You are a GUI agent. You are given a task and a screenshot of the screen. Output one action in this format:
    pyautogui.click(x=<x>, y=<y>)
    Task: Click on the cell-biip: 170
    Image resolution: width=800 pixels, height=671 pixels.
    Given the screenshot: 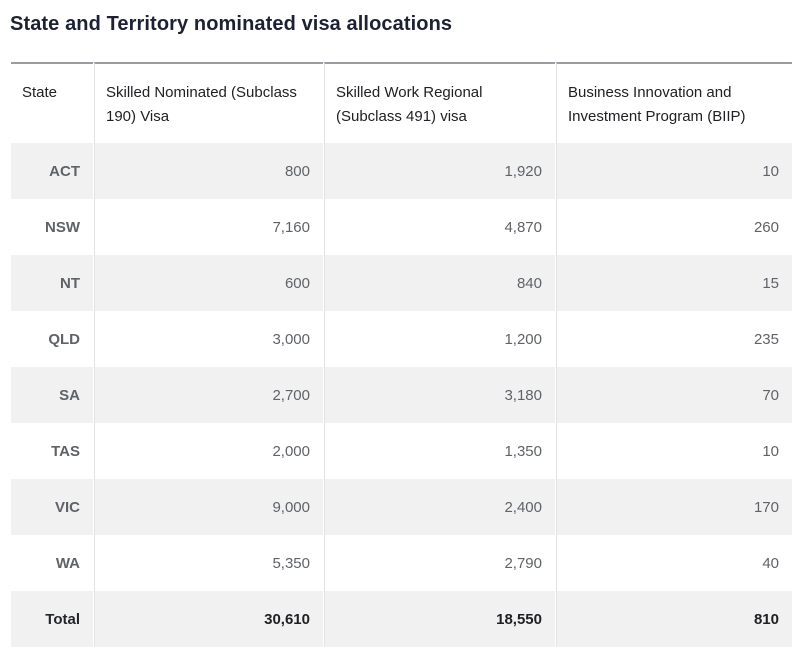 What is the action you would take?
    pyautogui.click(x=674, y=507)
    